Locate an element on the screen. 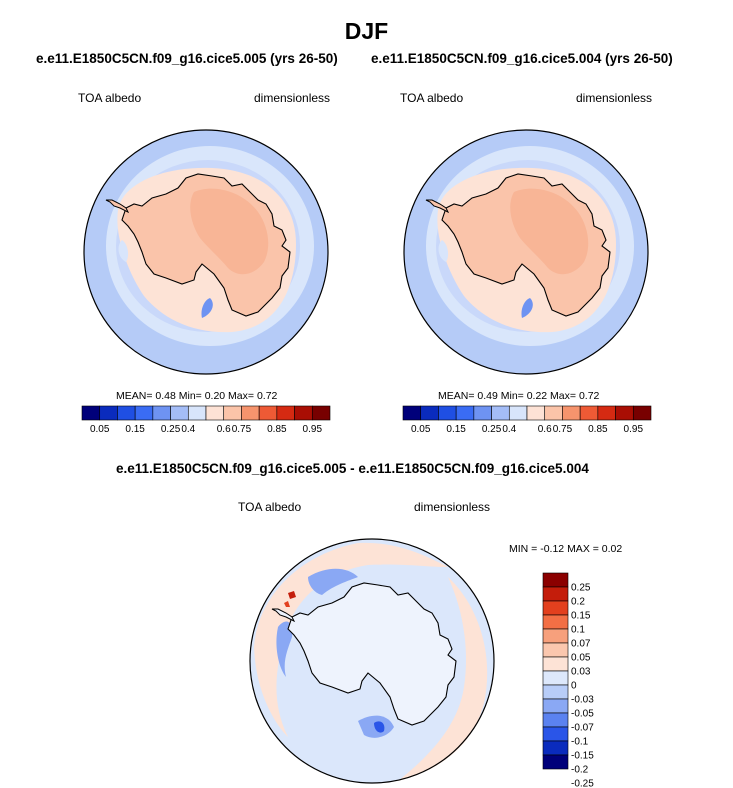  colorbar-tick-label: -0.25 is located at coordinates (582, 783).